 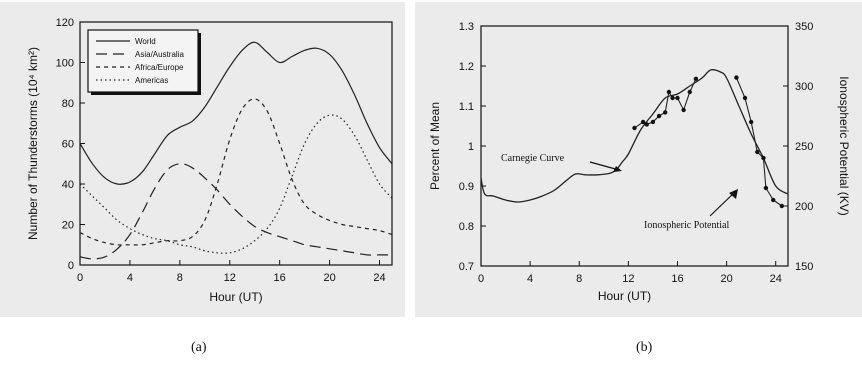 I want to click on legend-label: World, so click(x=145, y=41).